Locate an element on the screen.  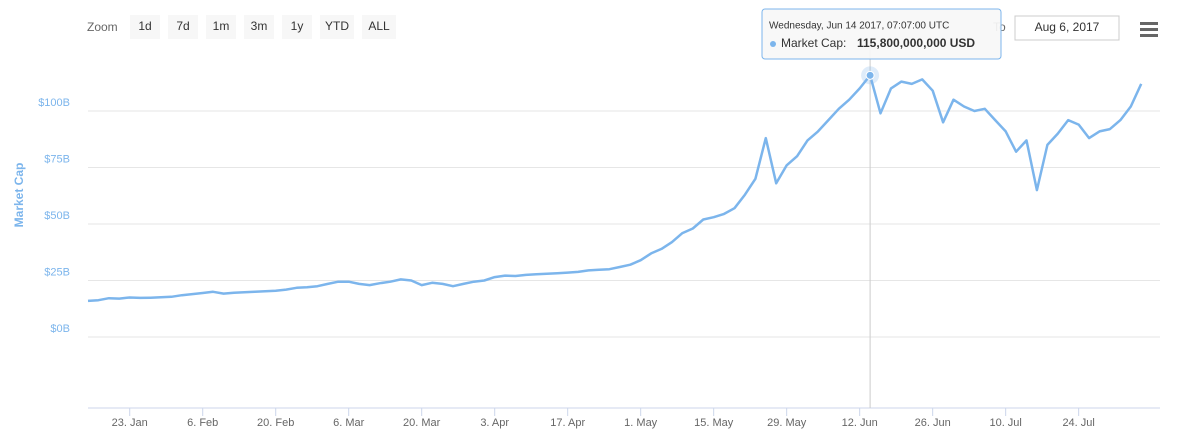
tooltip-label: Market Cap: is located at coordinates (813, 43).